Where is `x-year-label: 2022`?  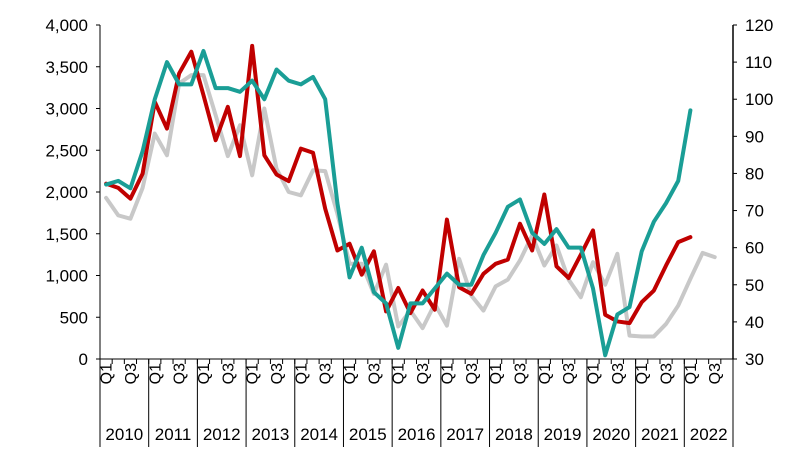
x-year-label: 2022 is located at coordinates (709, 434).